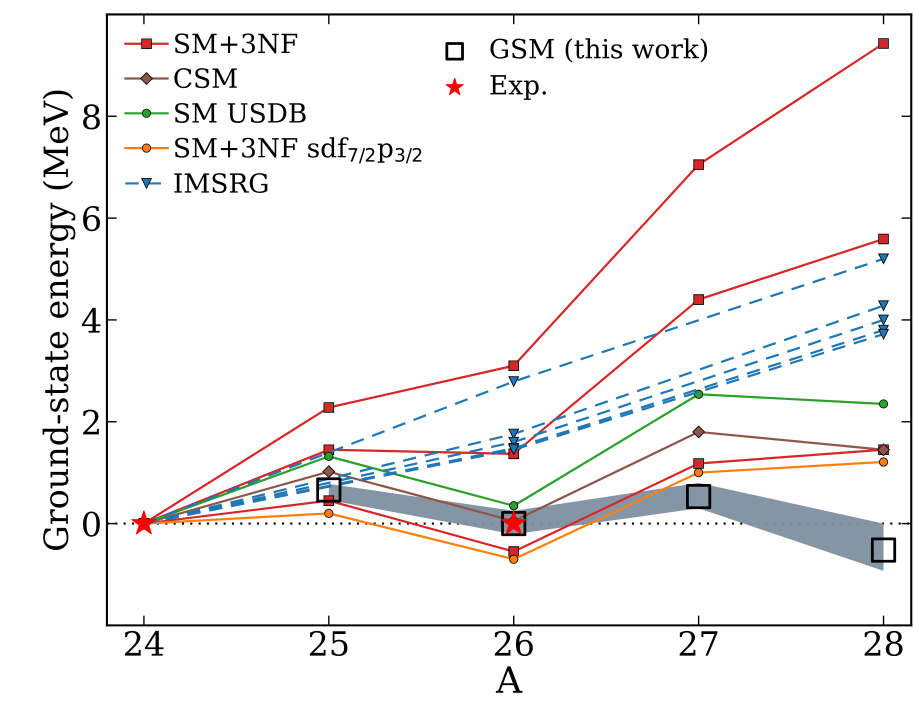  Describe the element at coordinates (599, 50) in the screenshot. I see `legend-label: GSM (this work)` at that location.